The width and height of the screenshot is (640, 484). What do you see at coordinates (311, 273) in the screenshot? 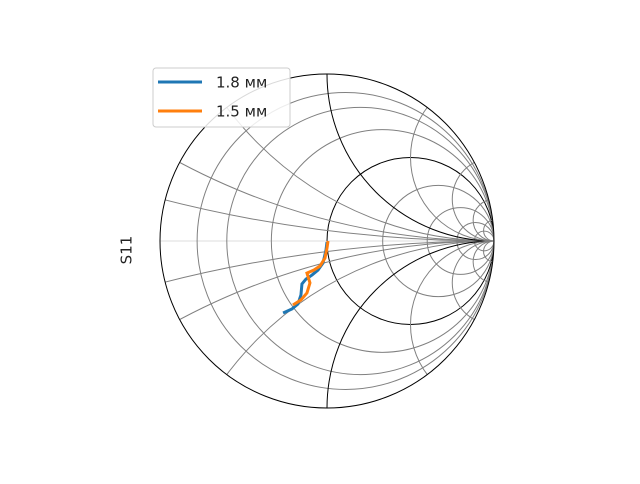
I see `trace` at bounding box center [311, 273].